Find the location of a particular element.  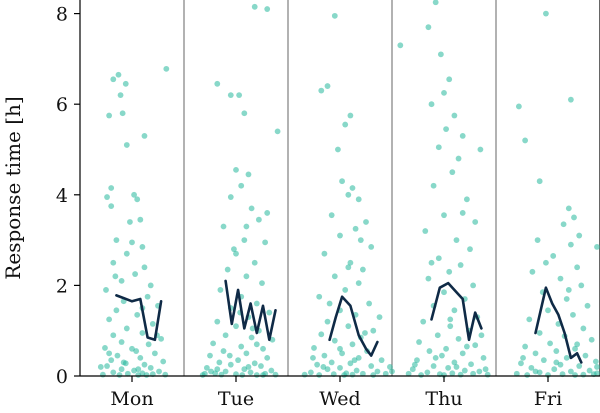

y-axis-label: Response time [h] is located at coordinates (13, 187).